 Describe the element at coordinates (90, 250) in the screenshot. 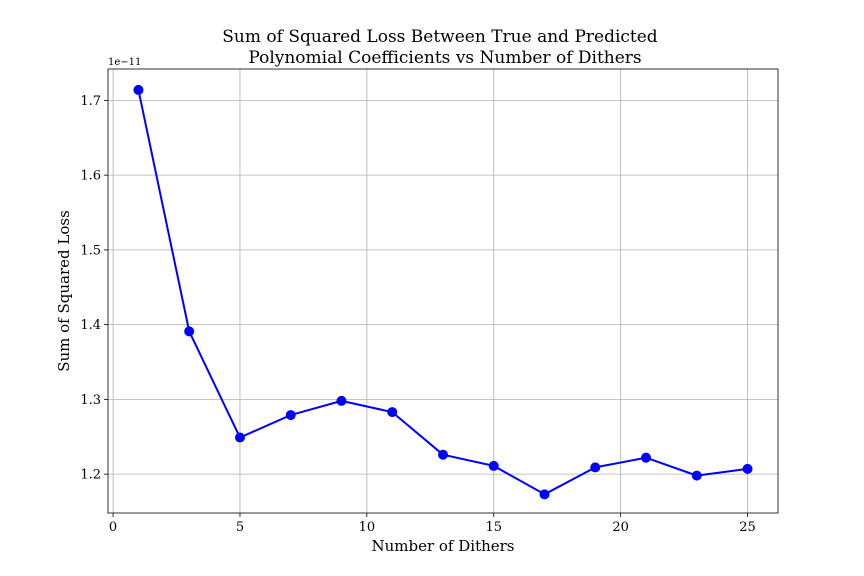

I see `y-tick-label: 1.5` at that location.